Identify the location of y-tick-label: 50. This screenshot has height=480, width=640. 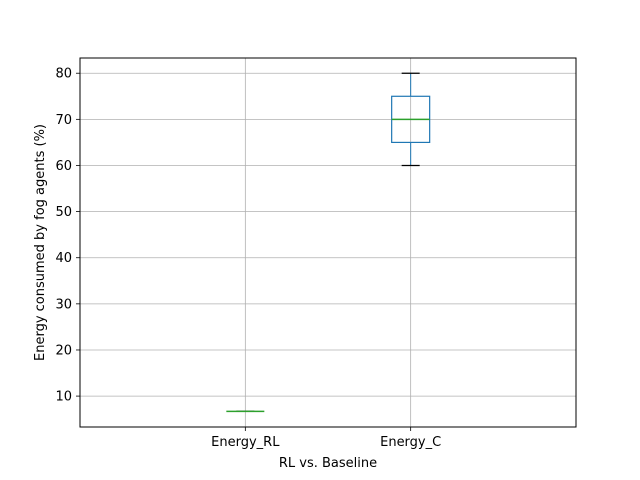
(63, 212).